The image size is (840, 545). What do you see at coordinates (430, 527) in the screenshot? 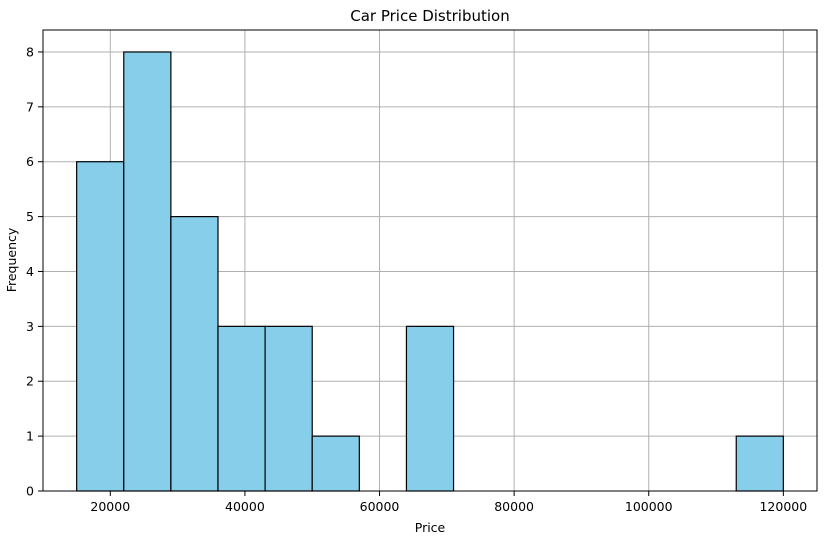
I see `x-axis-label: Price` at bounding box center [430, 527].